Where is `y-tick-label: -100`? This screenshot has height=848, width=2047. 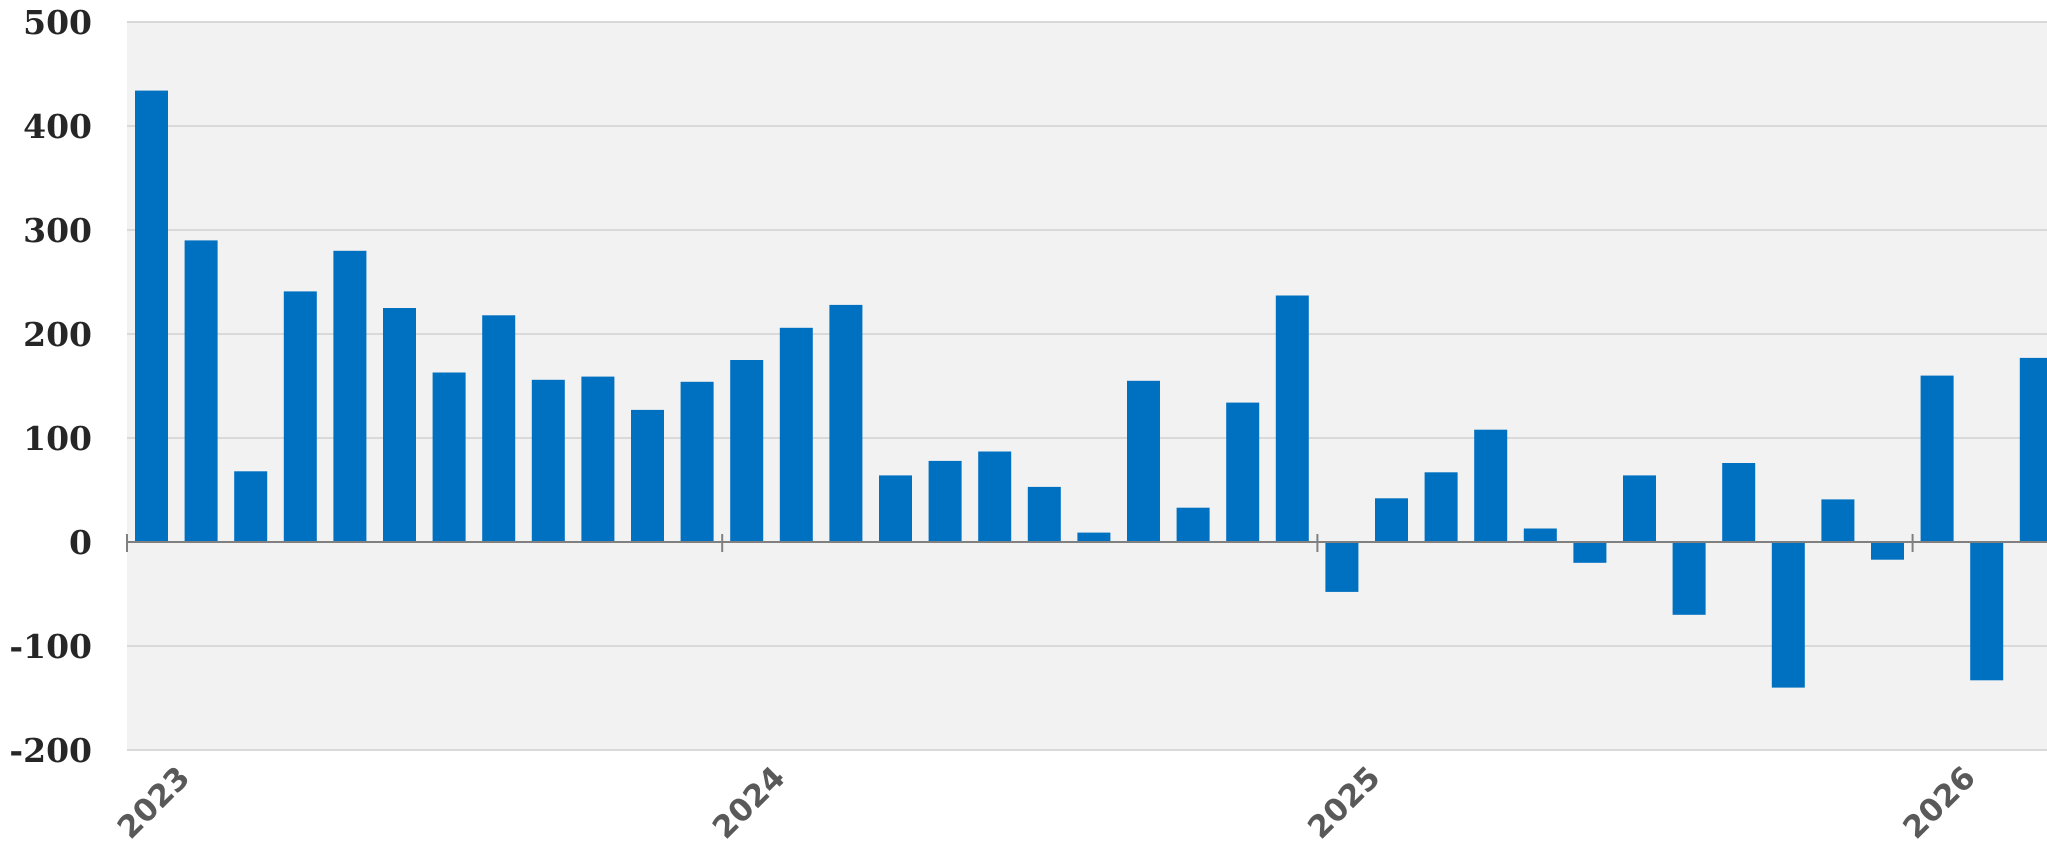
y-tick-label: -100 is located at coordinates (50, 646).